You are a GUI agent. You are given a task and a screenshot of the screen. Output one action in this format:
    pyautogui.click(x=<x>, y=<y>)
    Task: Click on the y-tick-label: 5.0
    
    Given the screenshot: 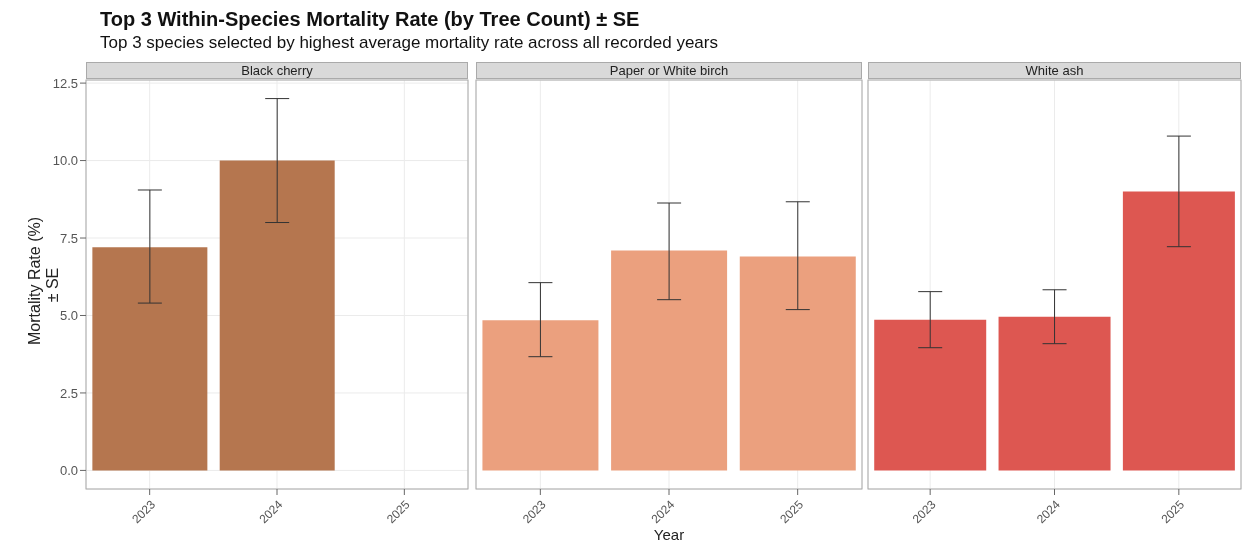 What is the action you would take?
    pyautogui.click(x=68, y=316)
    